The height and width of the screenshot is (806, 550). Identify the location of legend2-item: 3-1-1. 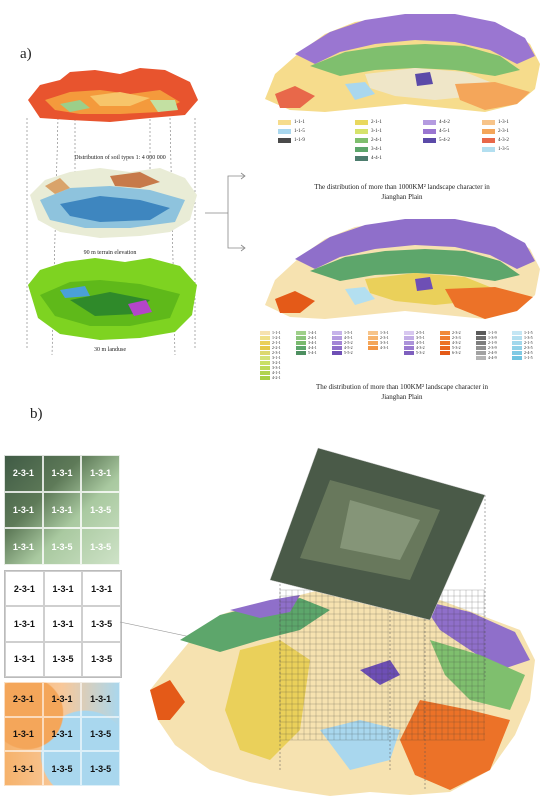
(270, 357).